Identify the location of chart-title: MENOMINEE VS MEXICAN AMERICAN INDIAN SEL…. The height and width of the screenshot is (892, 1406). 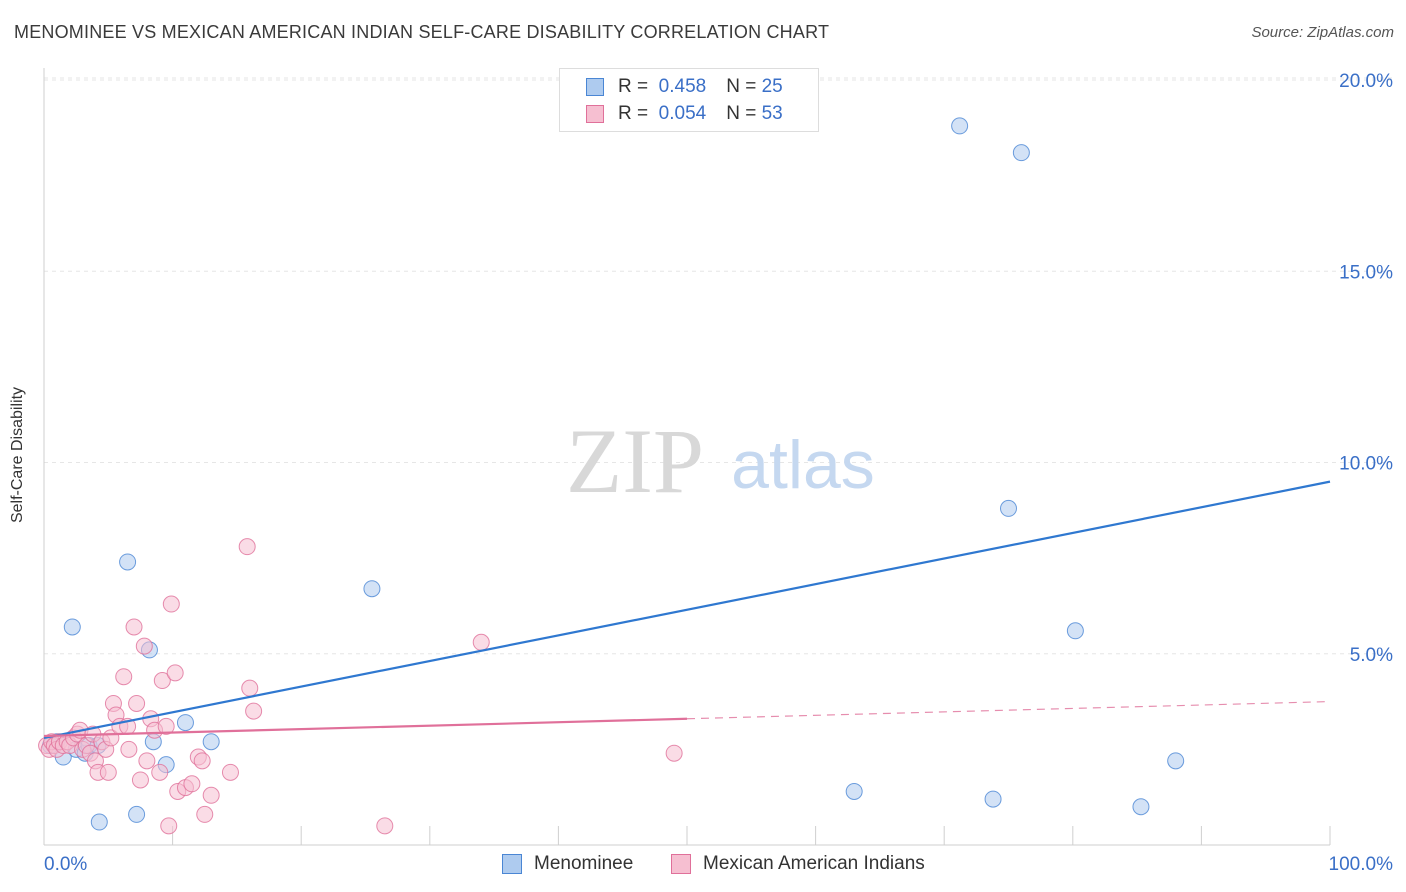
(422, 32).